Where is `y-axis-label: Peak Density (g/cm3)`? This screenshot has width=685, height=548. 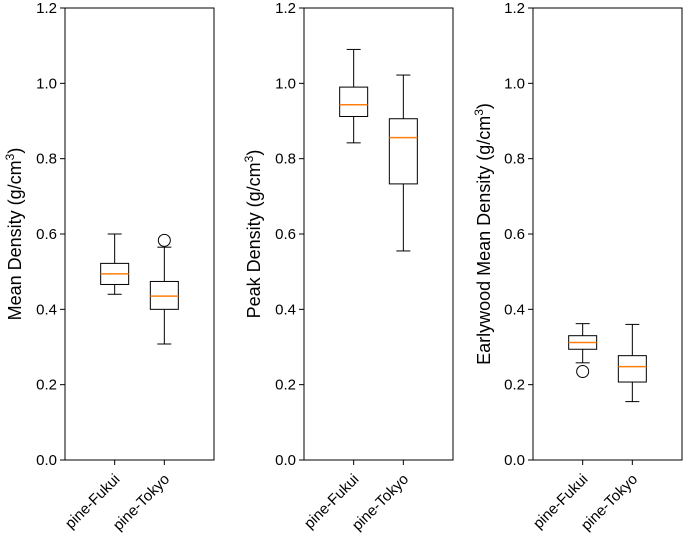
y-axis-label: Peak Density (g/cm3) is located at coordinates (253, 234).